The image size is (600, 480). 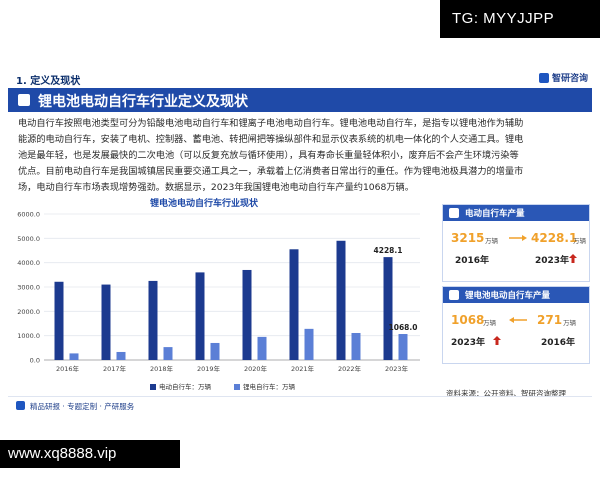 I want to click on stat-card-ebike: 电动自行车产量 3215 万辆 4228.1 万辆 2016年 2023年, so click(x=516, y=243).